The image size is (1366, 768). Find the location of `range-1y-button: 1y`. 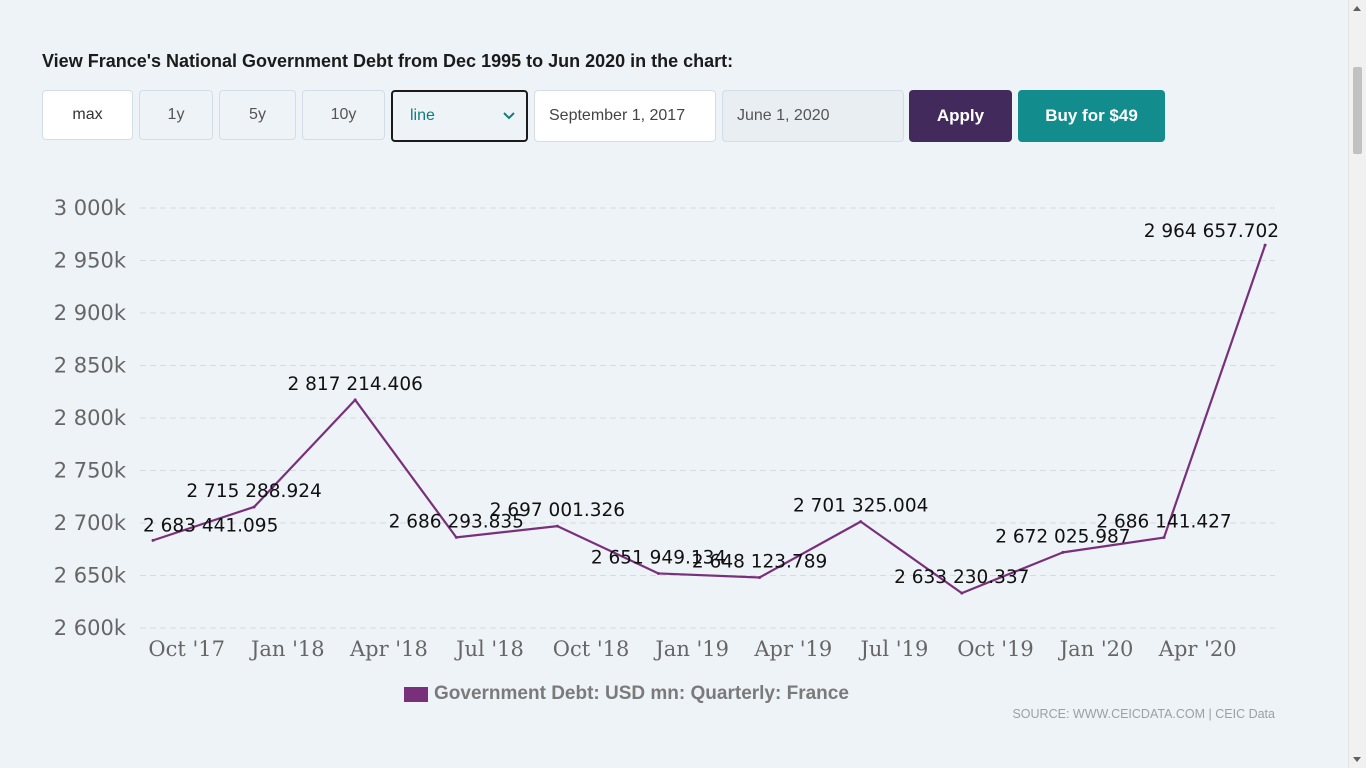

range-1y-button: 1y is located at coordinates (176, 115).